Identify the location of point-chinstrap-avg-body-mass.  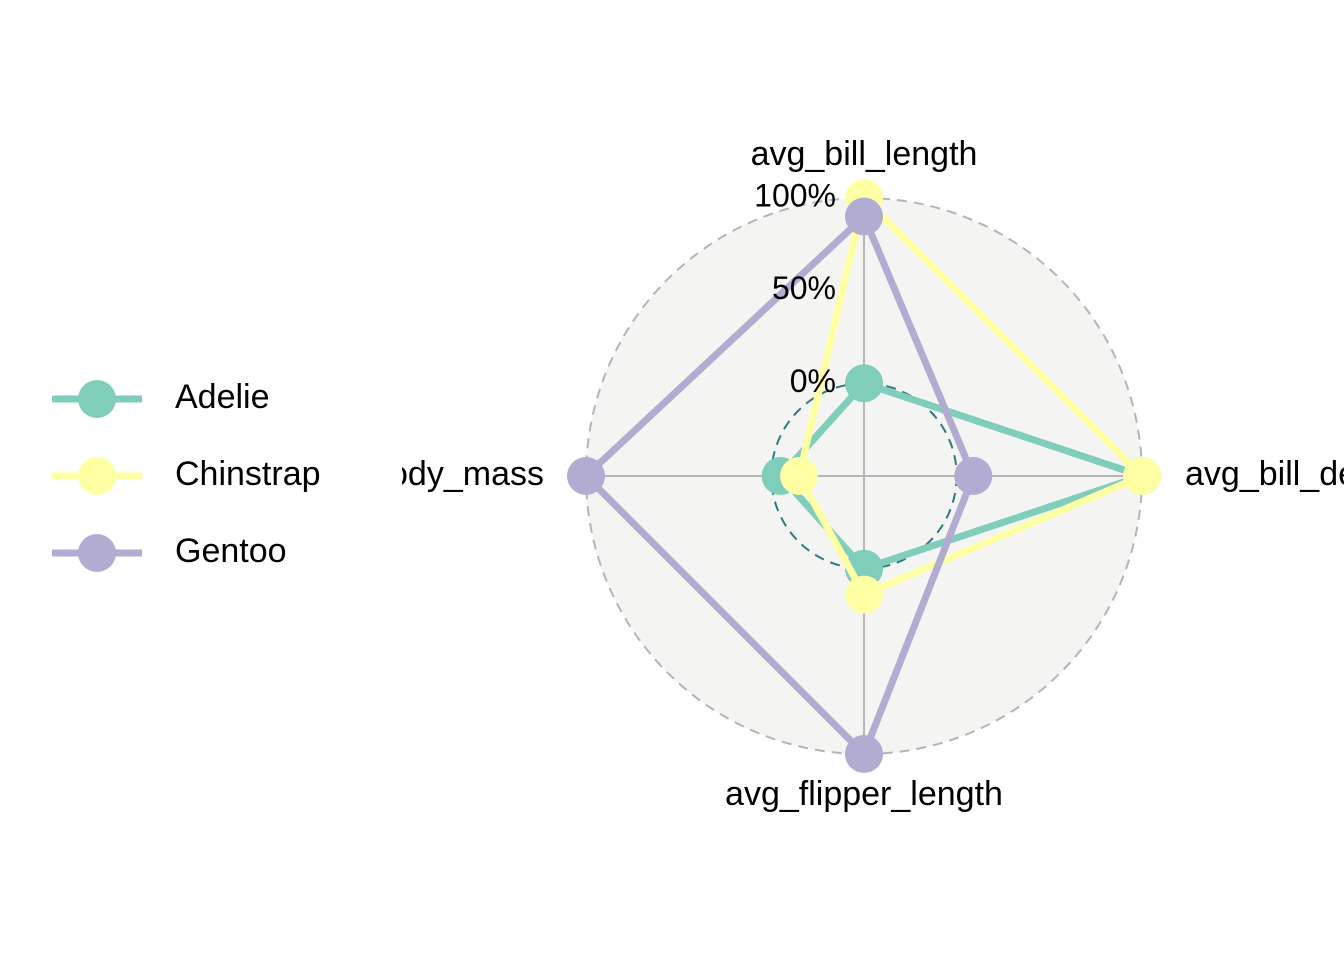
(799, 476).